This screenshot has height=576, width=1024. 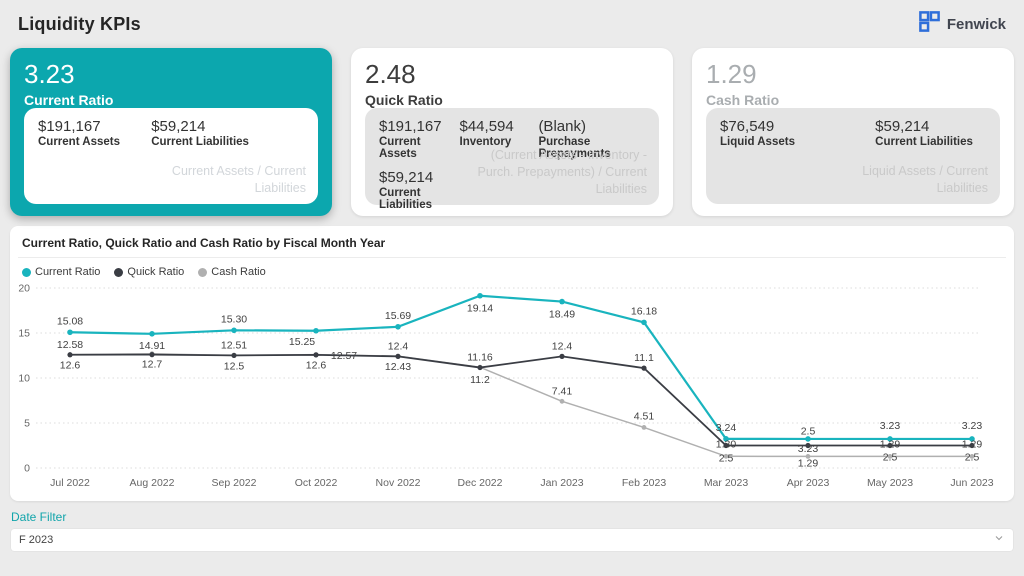 I want to click on legend-item-current-ratio: Current Ratio, so click(x=61, y=272).